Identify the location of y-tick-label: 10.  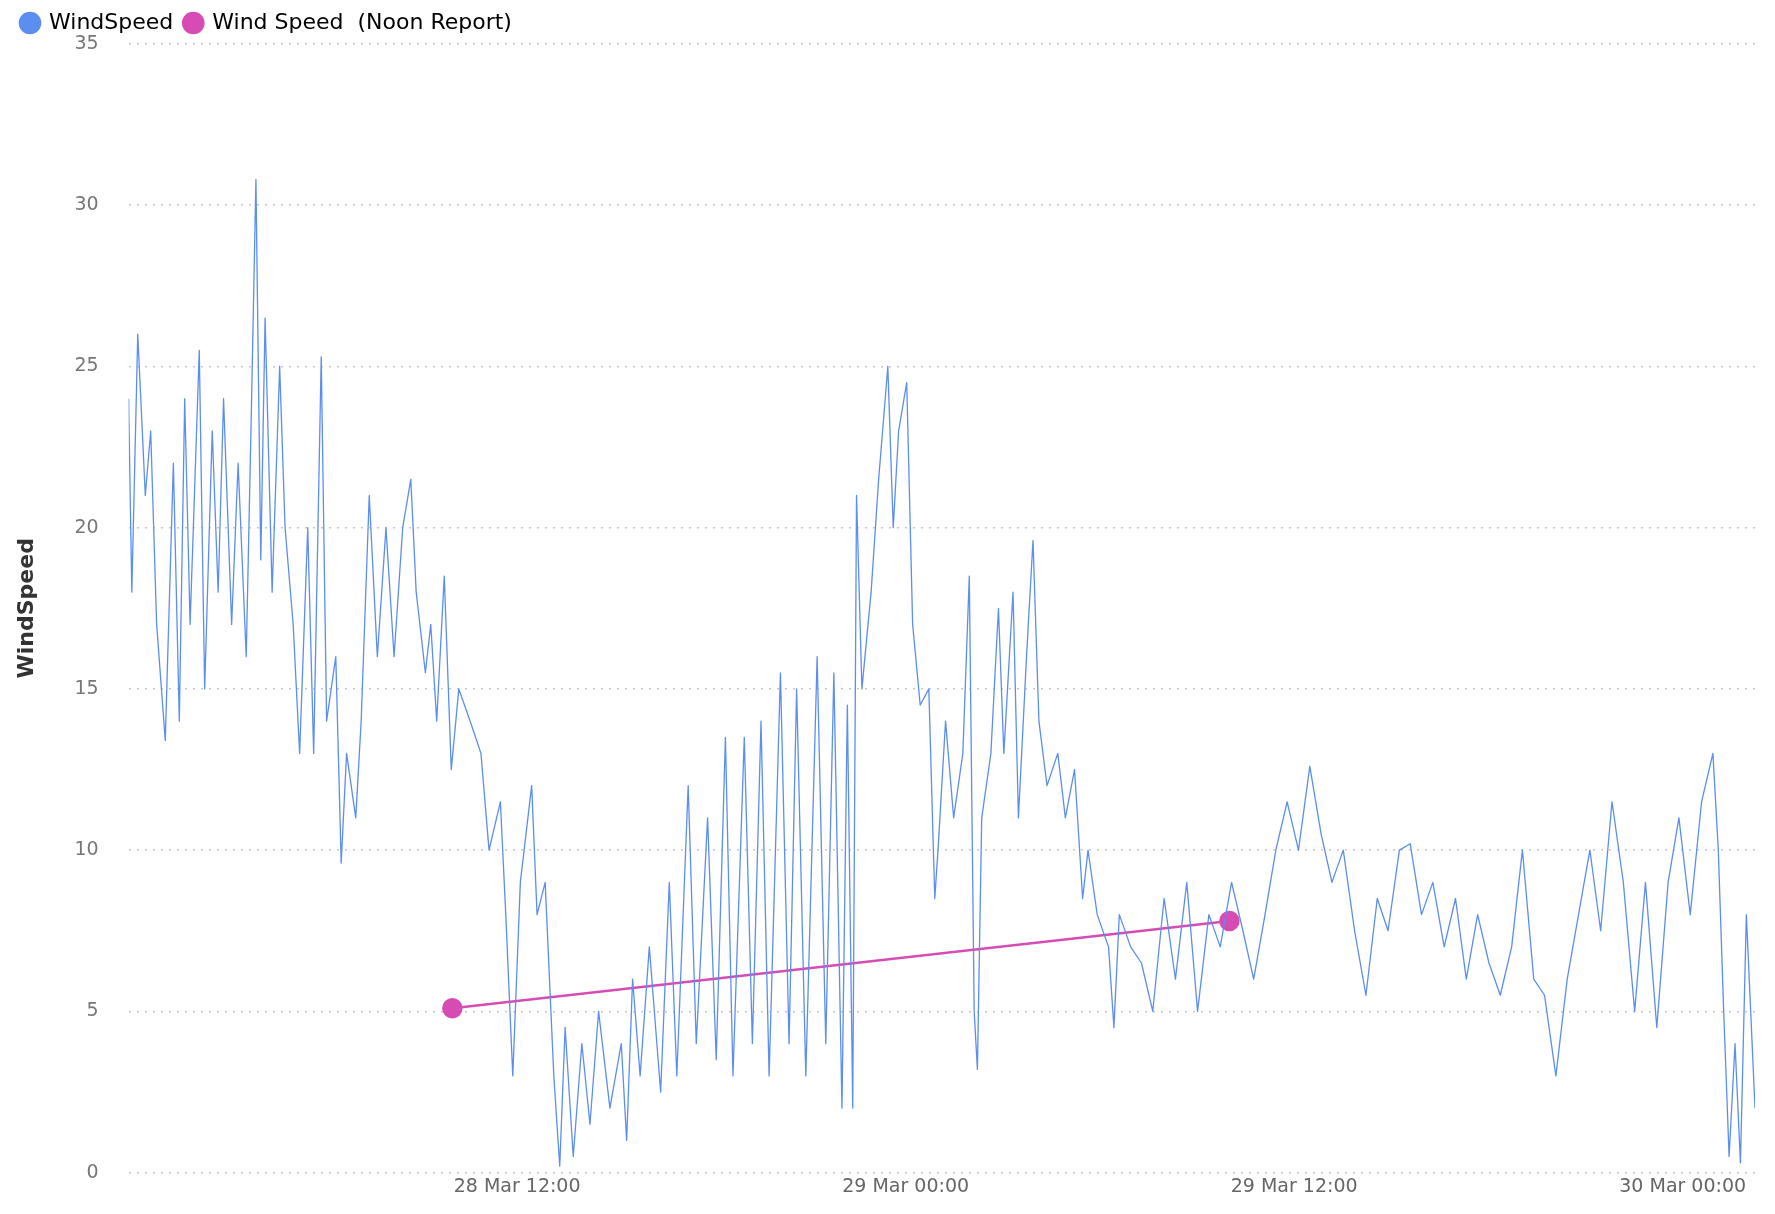
(86, 848).